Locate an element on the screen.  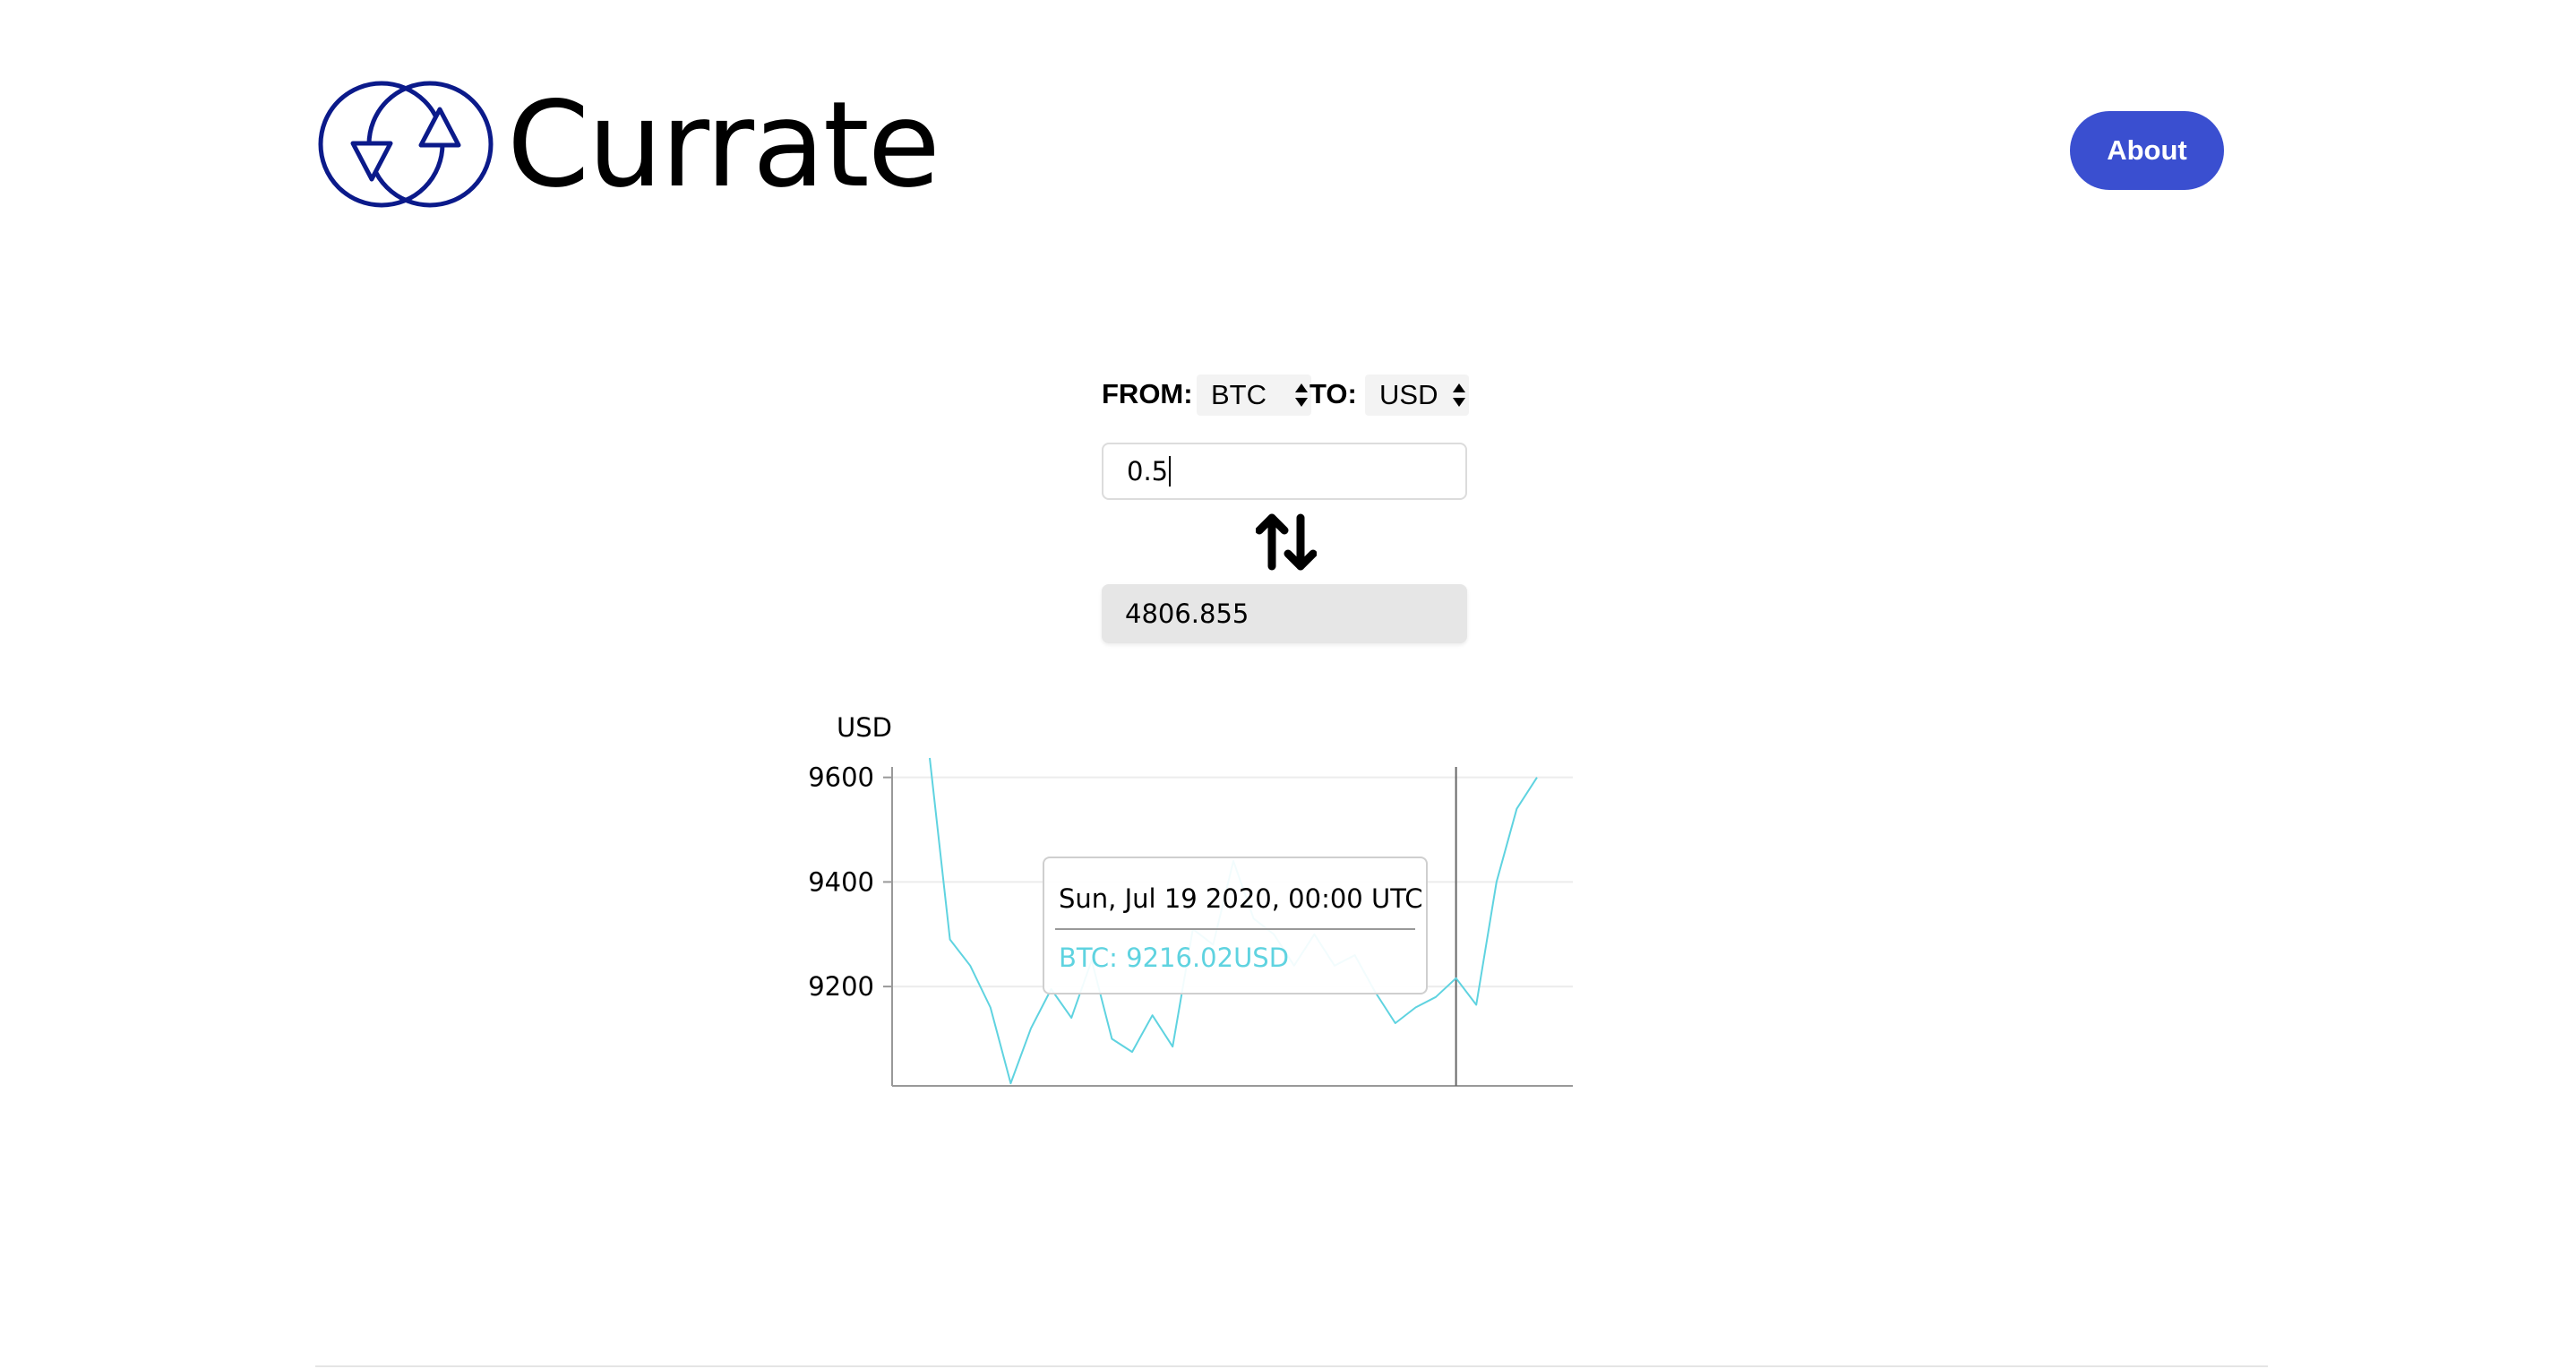
exchange-circles-icon is located at coordinates (405, 144).